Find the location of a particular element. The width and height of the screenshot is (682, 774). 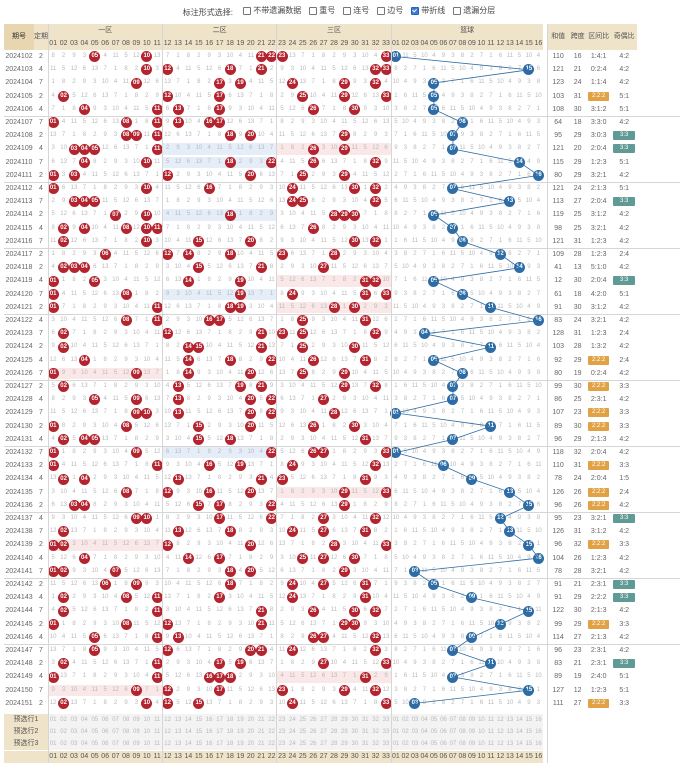

predict-red-cell: 03 is located at coordinates (74, 732).